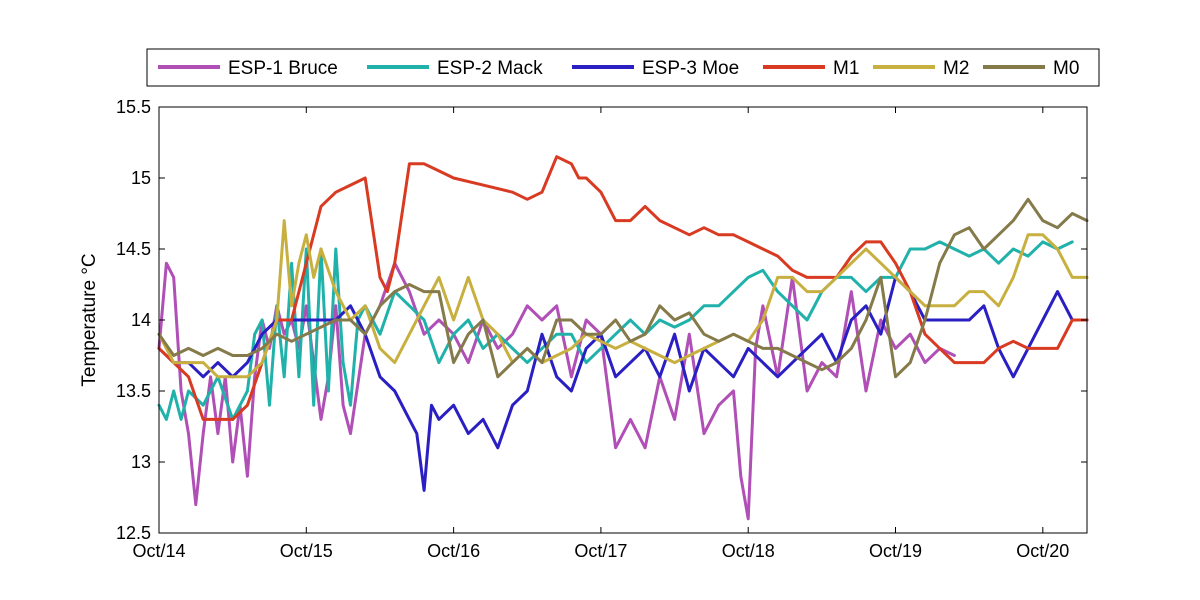  What do you see at coordinates (141, 320) in the screenshot?
I see `y-tick-label: 14` at bounding box center [141, 320].